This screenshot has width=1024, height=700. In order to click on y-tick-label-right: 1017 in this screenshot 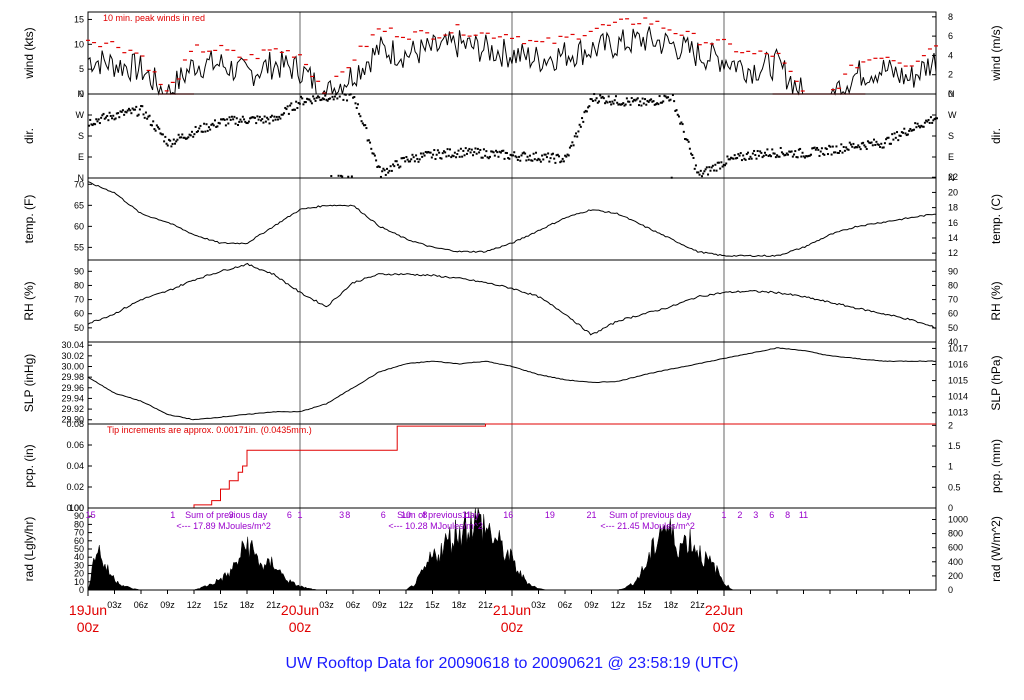, I will do `click(958, 348)`.